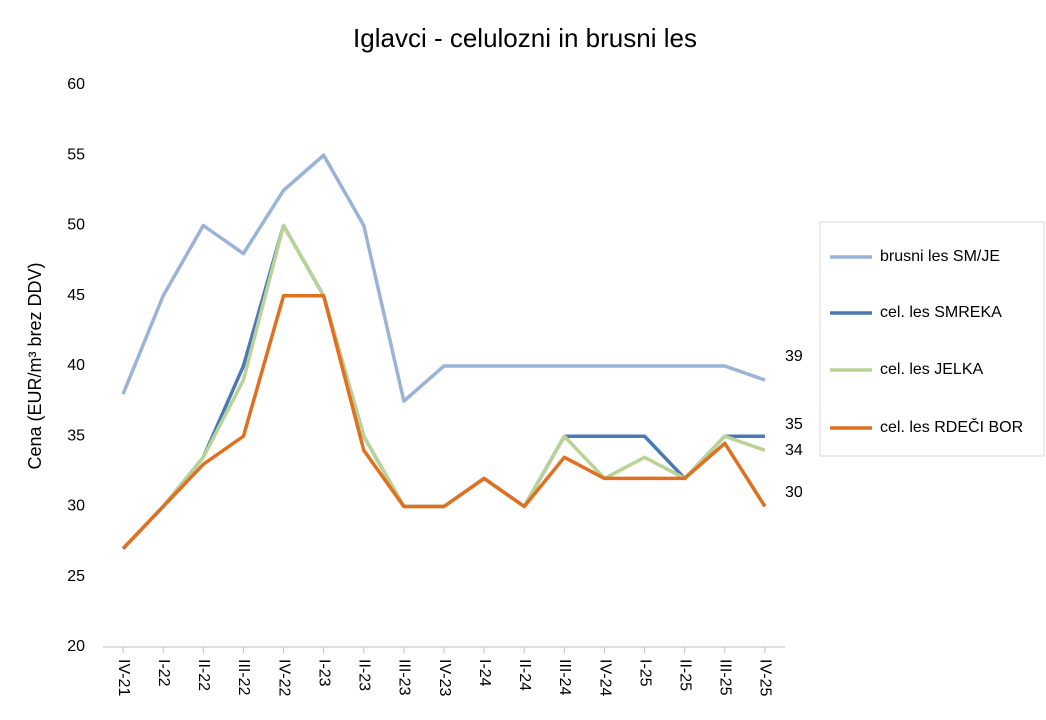 This screenshot has height=720, width=1046. Describe the element at coordinates (76, 506) in the screenshot. I see `y-tick-label: 30` at that location.